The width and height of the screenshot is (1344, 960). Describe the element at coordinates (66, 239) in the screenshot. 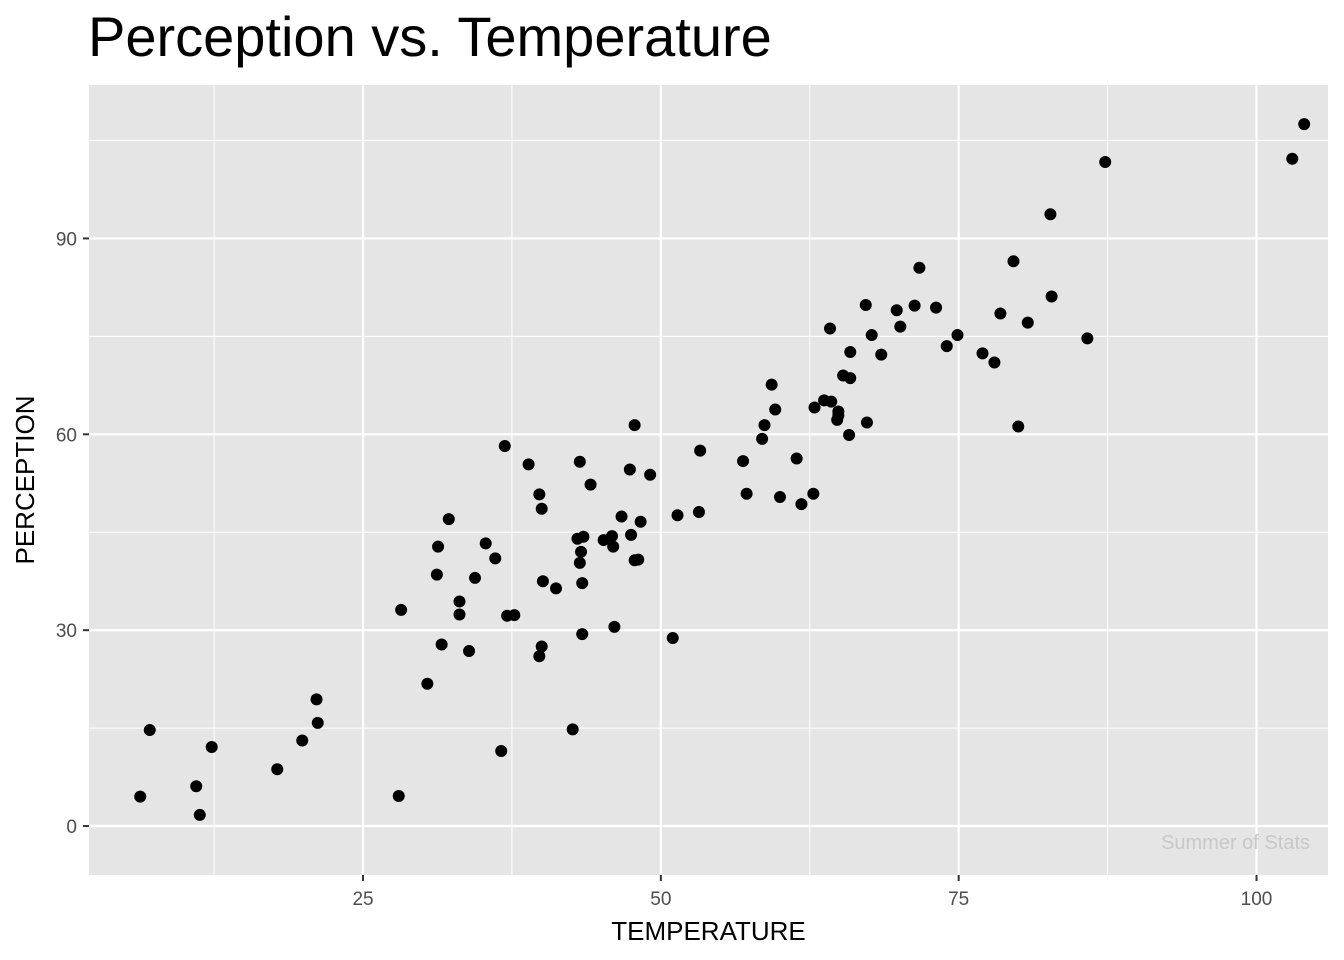

I see `y-tick-label: 90` at that location.